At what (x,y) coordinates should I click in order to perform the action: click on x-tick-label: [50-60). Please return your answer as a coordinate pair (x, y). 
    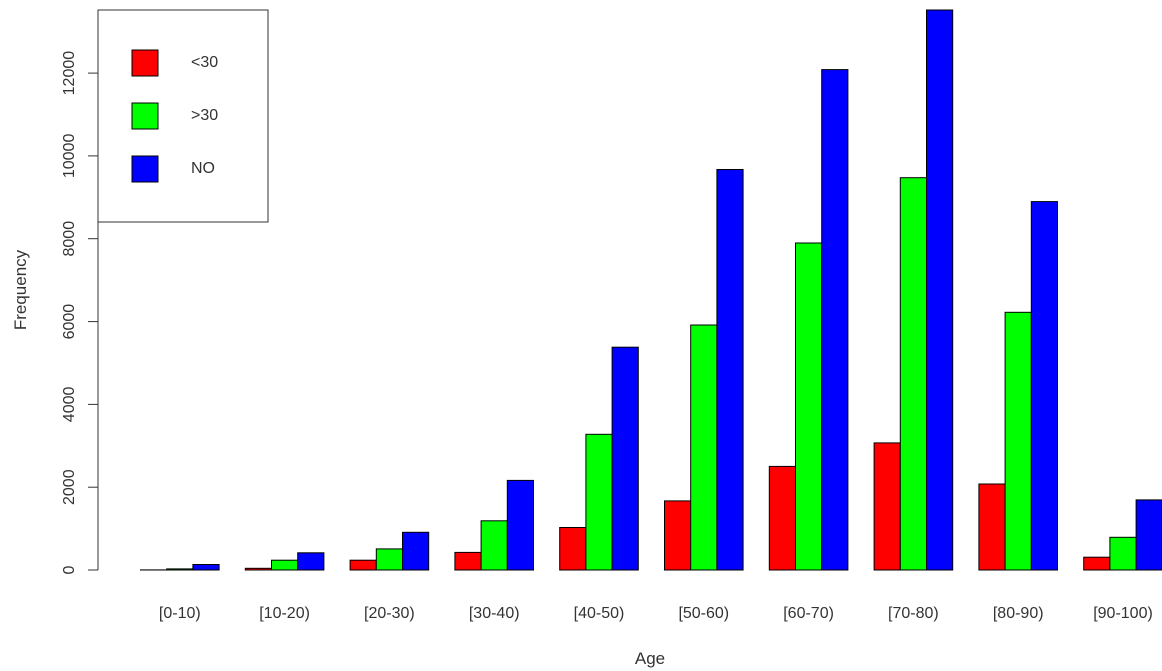
    Looking at the image, I should click on (703, 613).